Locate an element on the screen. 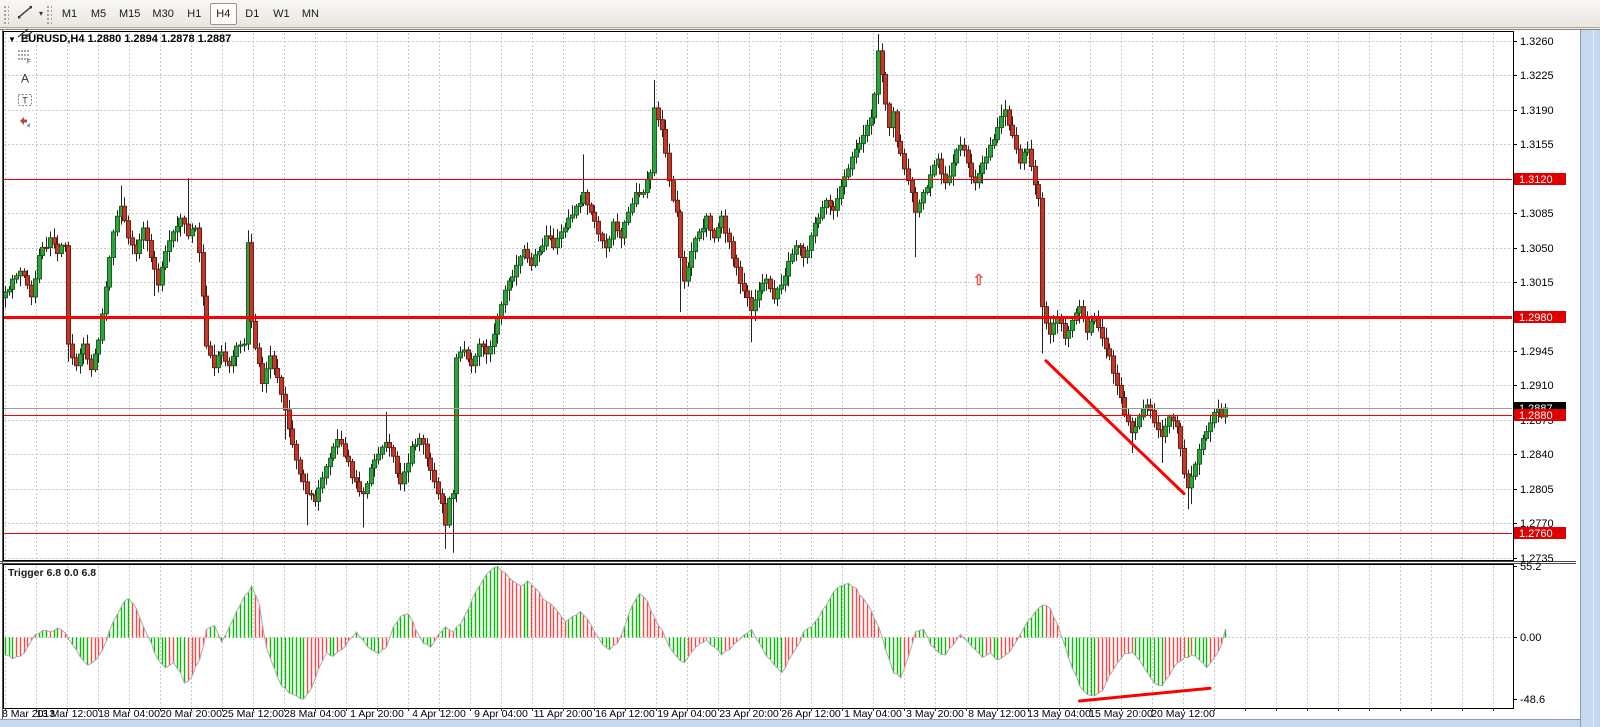 The image size is (1600, 727). text-icon: A is located at coordinates (25, 78).